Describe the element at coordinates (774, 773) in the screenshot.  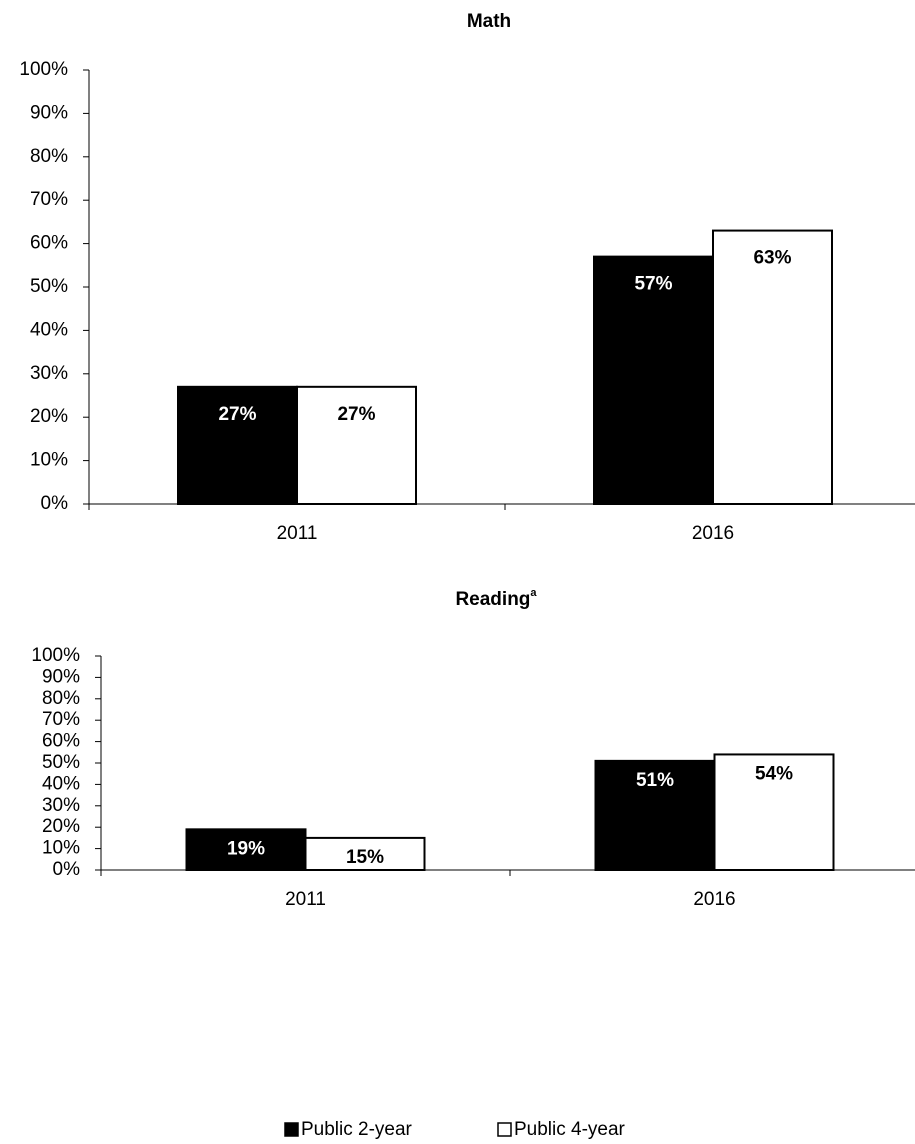
I see `data-label: 54%` at that location.